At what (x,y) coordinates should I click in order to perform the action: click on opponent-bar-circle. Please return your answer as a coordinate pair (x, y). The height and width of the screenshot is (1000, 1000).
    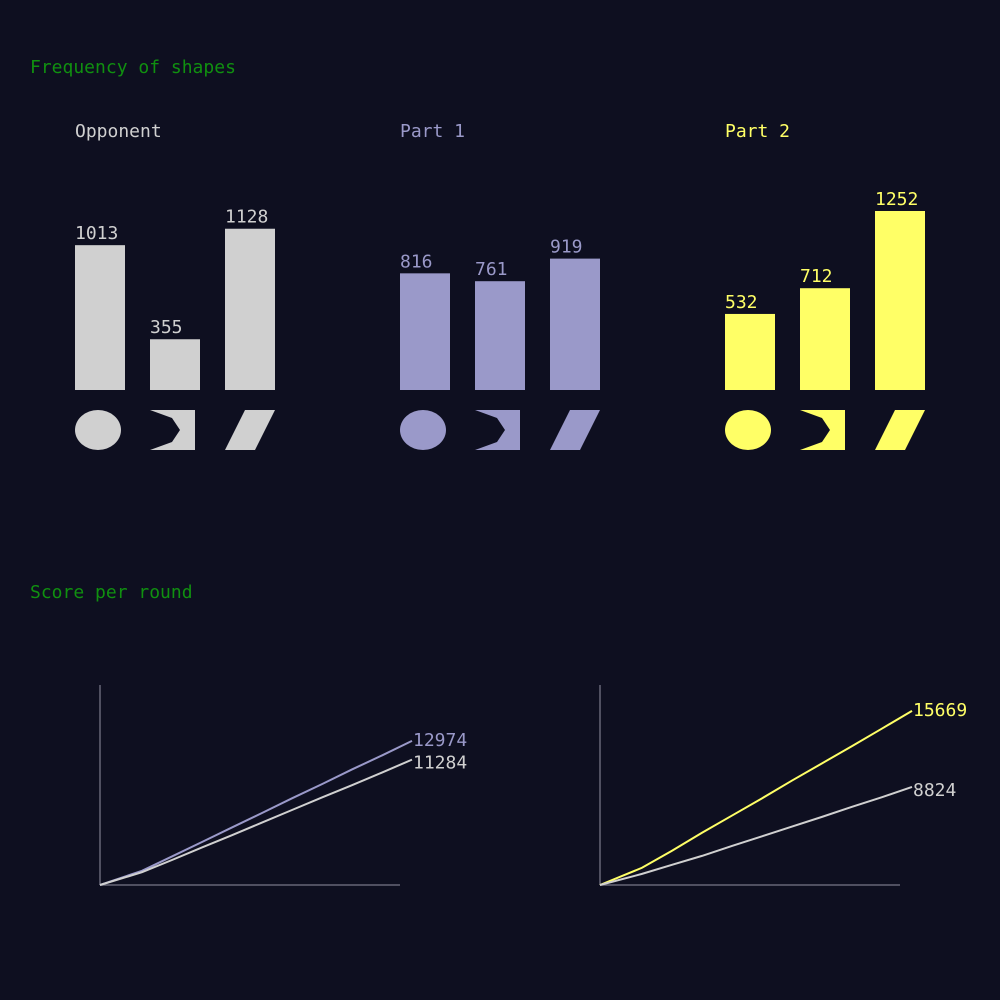
    Looking at the image, I should click on (100, 317).